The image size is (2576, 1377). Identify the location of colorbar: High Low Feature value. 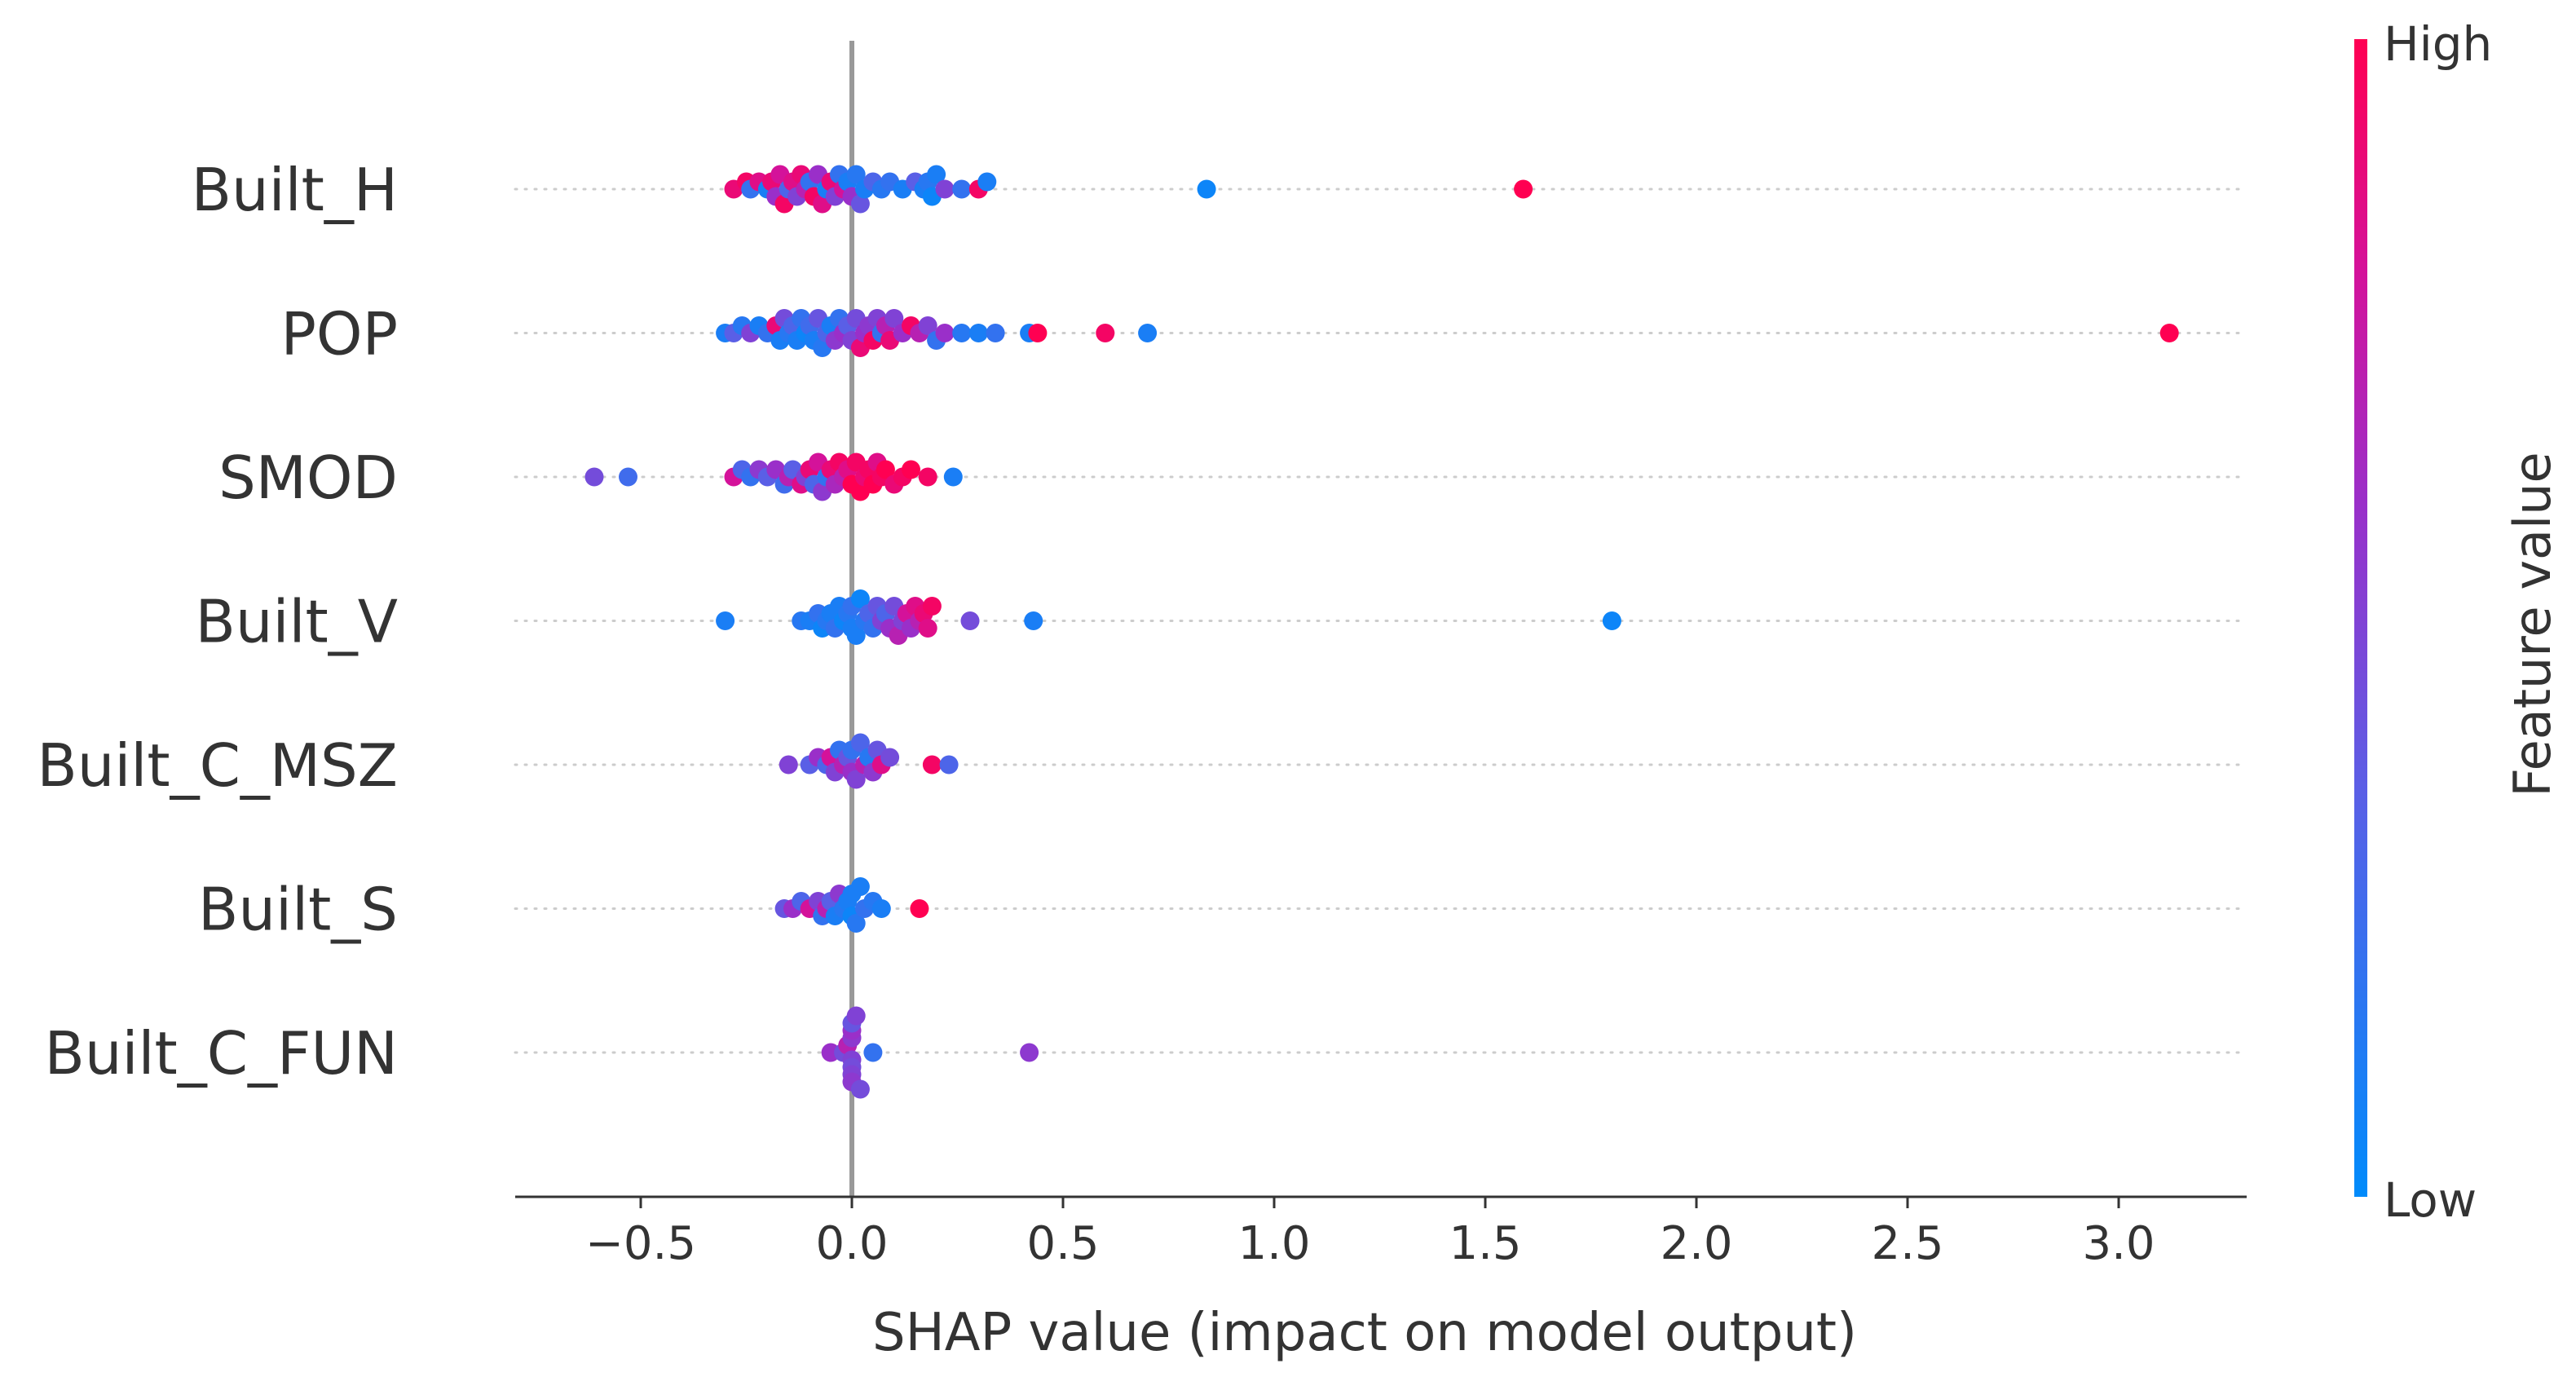
(2458, 622).